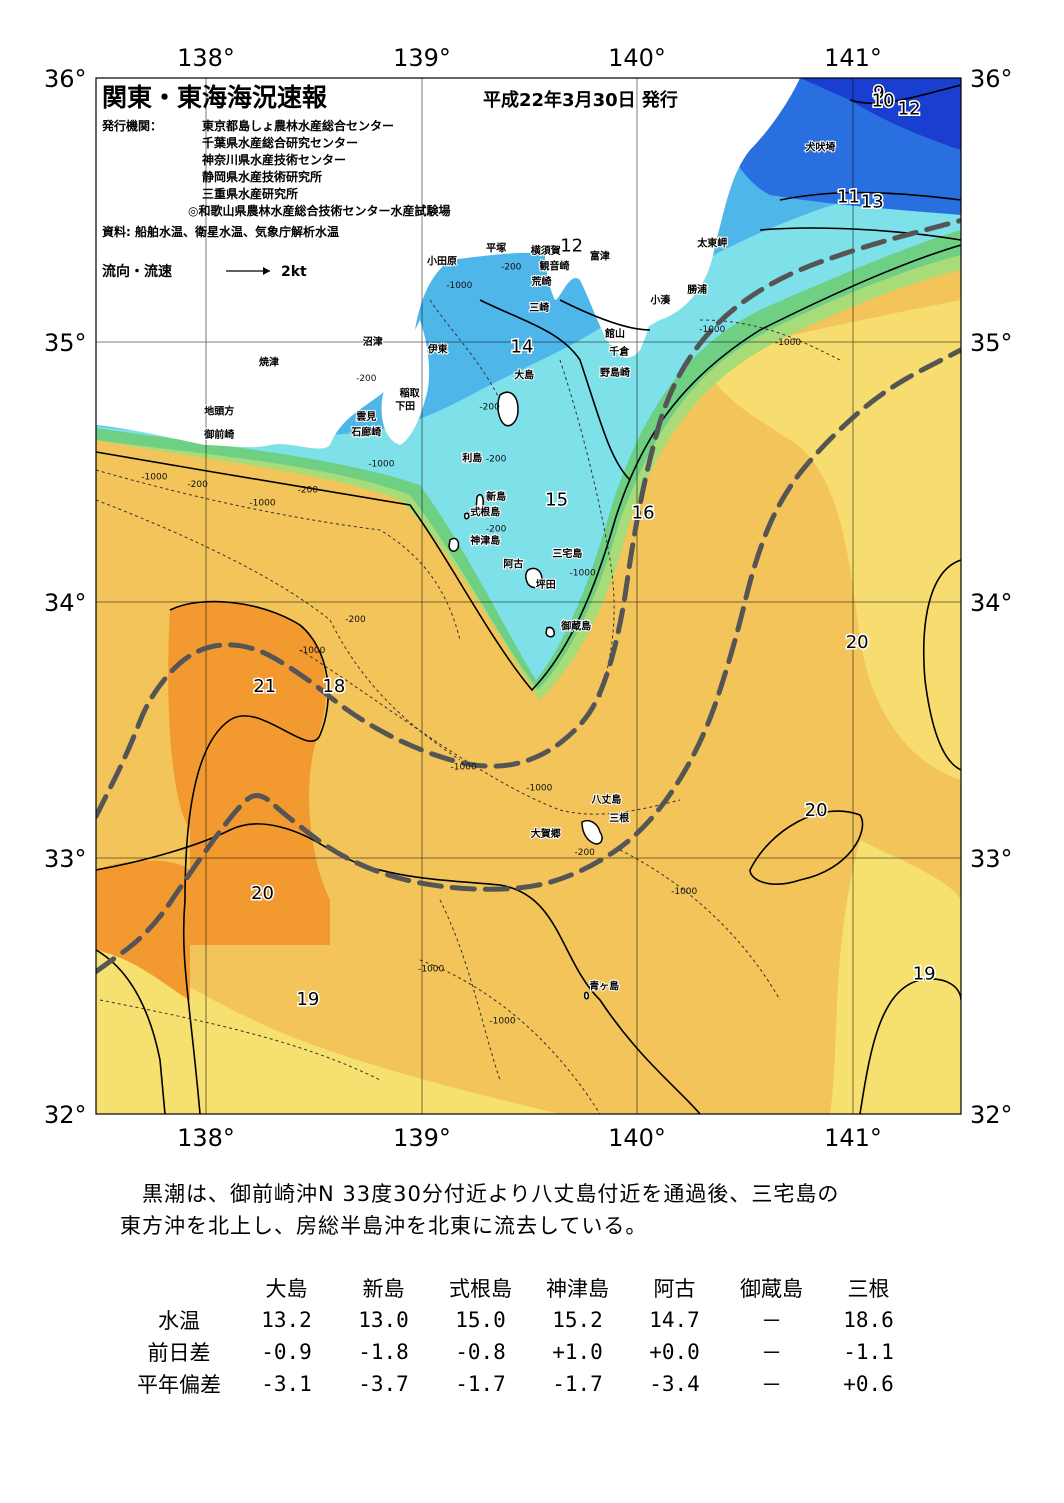 This screenshot has height=1503, width=1064. What do you see at coordinates (262, 176) in the screenshot?
I see `issuer-4: 静岡県水産技術研究所` at bounding box center [262, 176].